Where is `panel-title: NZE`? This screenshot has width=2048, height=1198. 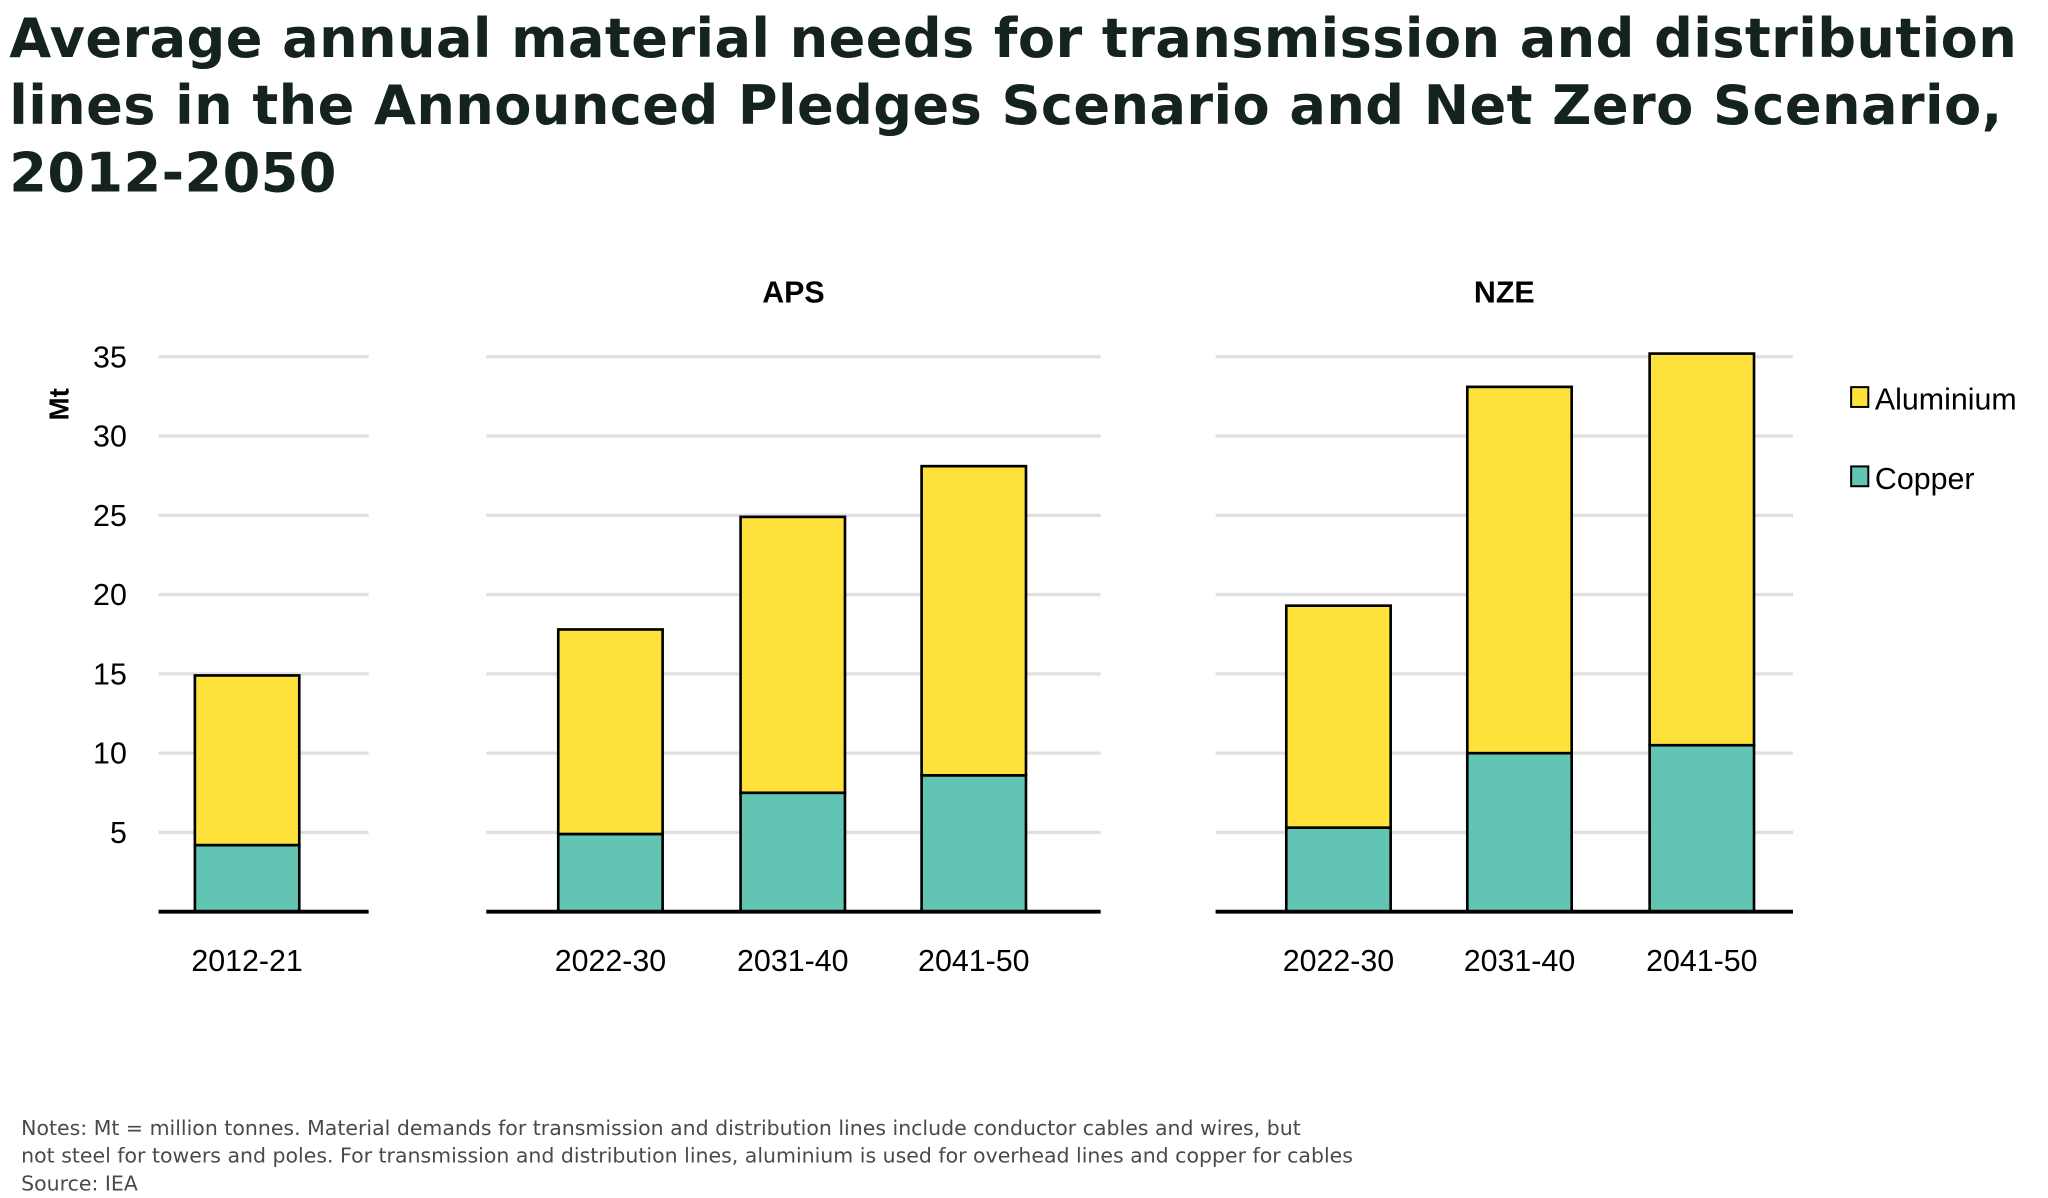 panel-title: NZE is located at coordinates (1504, 293).